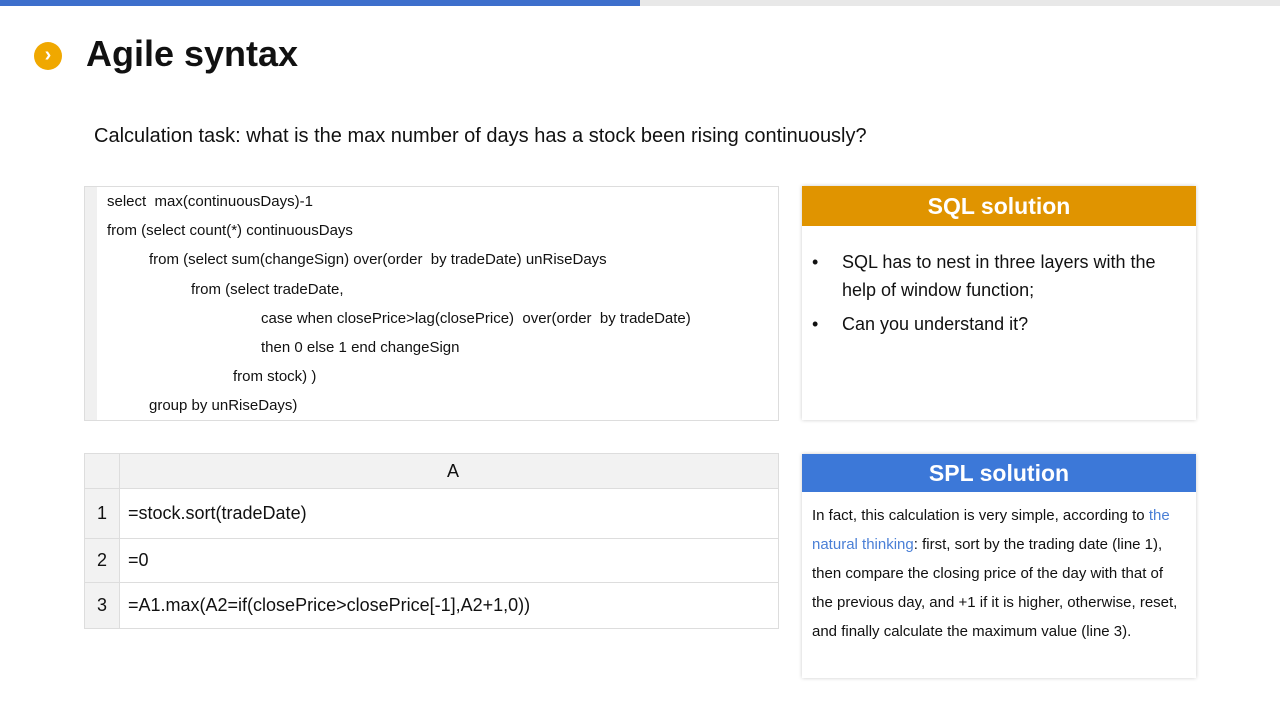 This screenshot has width=1280, height=720. Describe the element at coordinates (999, 324) in the screenshot. I see `bullet-item: Can you understand it?` at that location.